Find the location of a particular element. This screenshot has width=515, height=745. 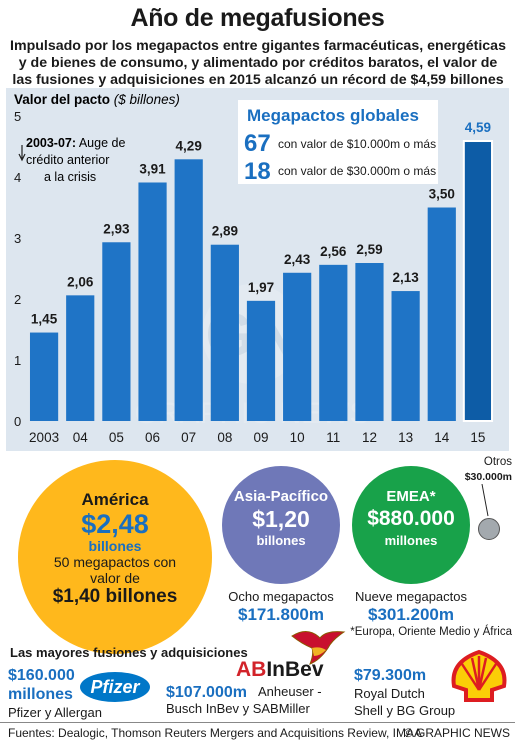

emea-unit: millones is located at coordinates (411, 540).